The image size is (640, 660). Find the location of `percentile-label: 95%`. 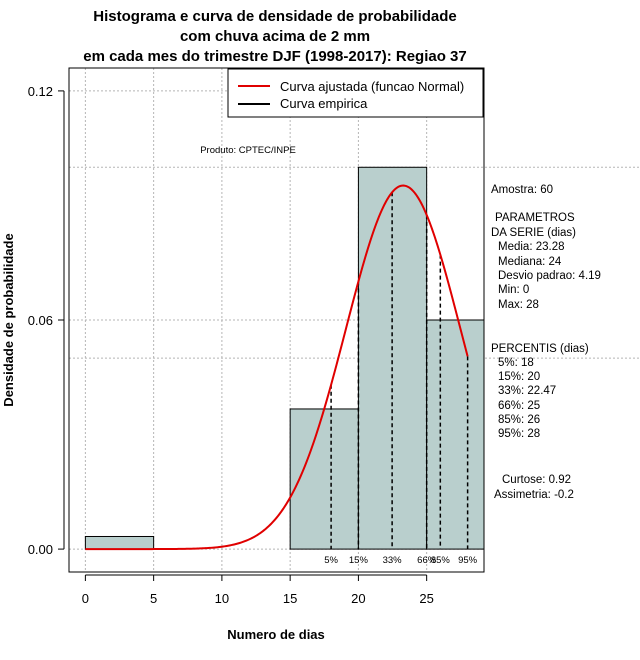

percentile-label: 95% is located at coordinates (468, 560).